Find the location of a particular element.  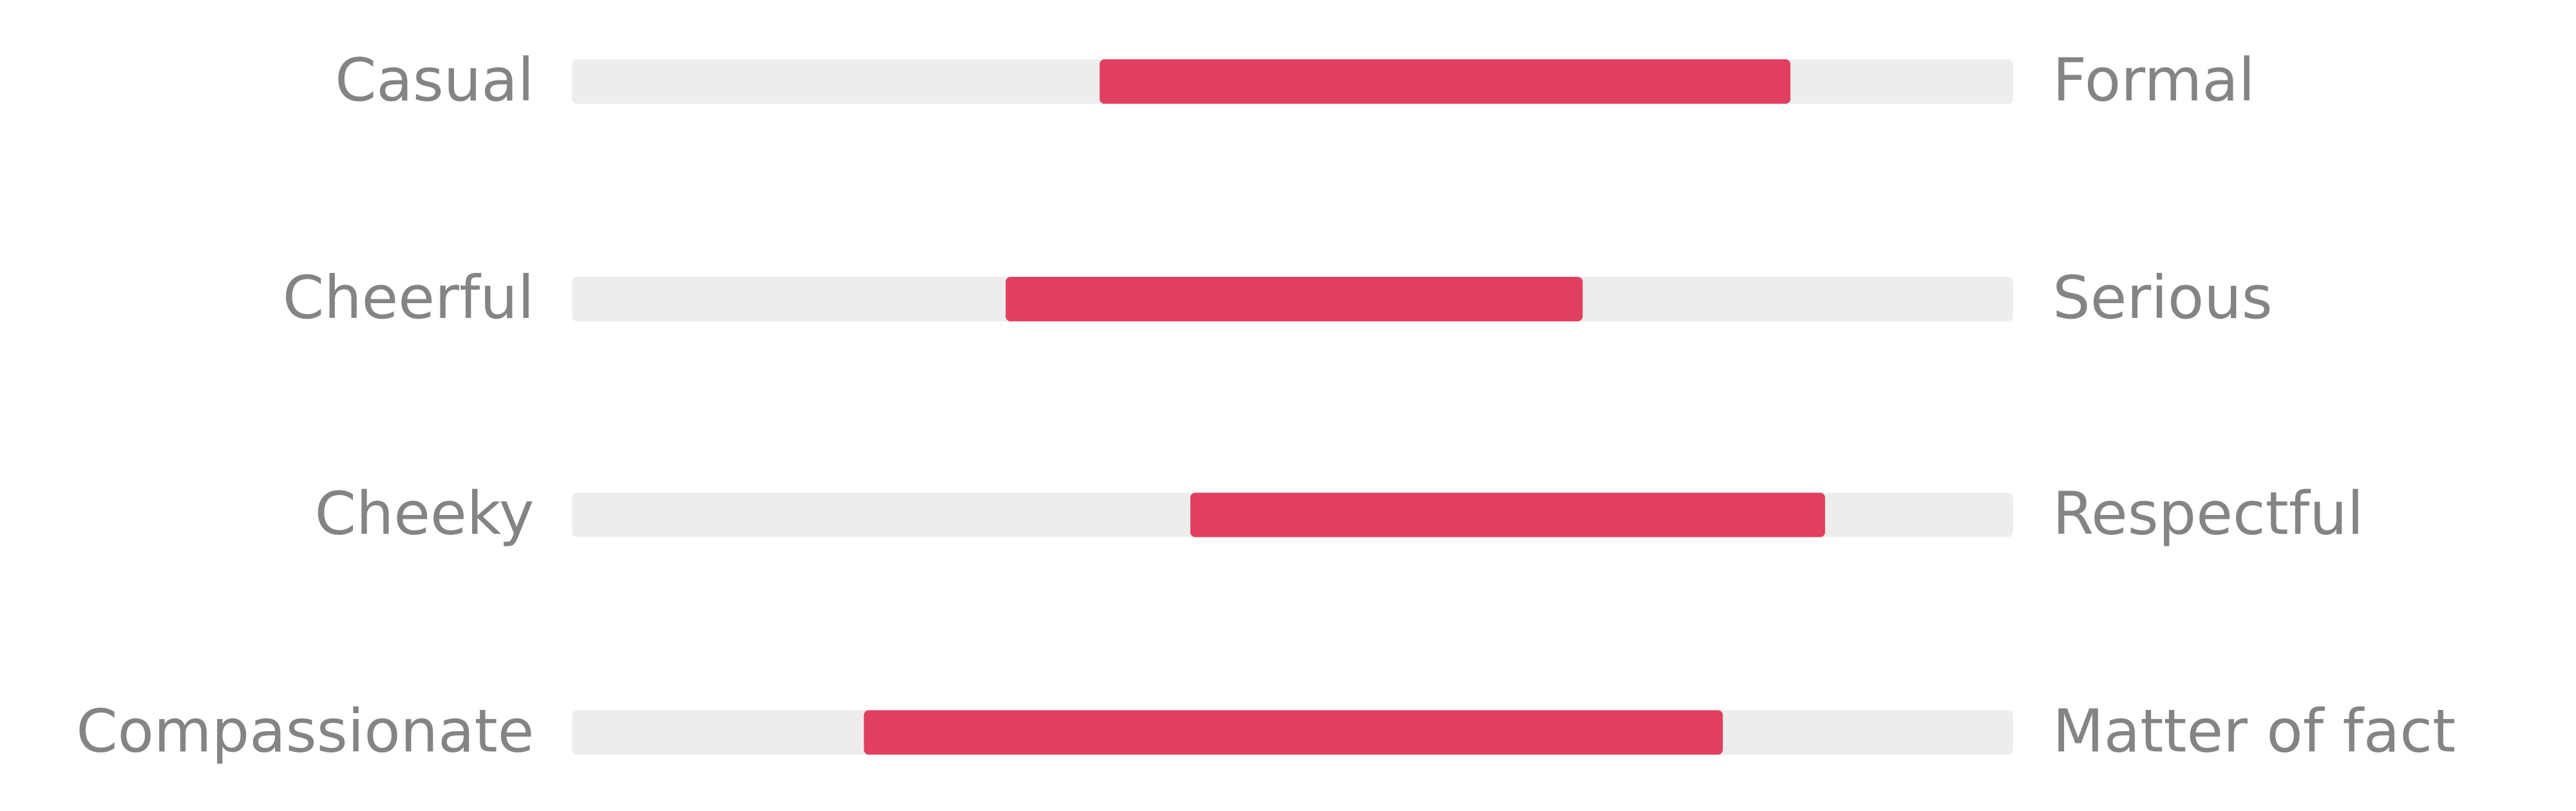

scale-row: Cheeky Respectful is located at coordinates (1287, 515).